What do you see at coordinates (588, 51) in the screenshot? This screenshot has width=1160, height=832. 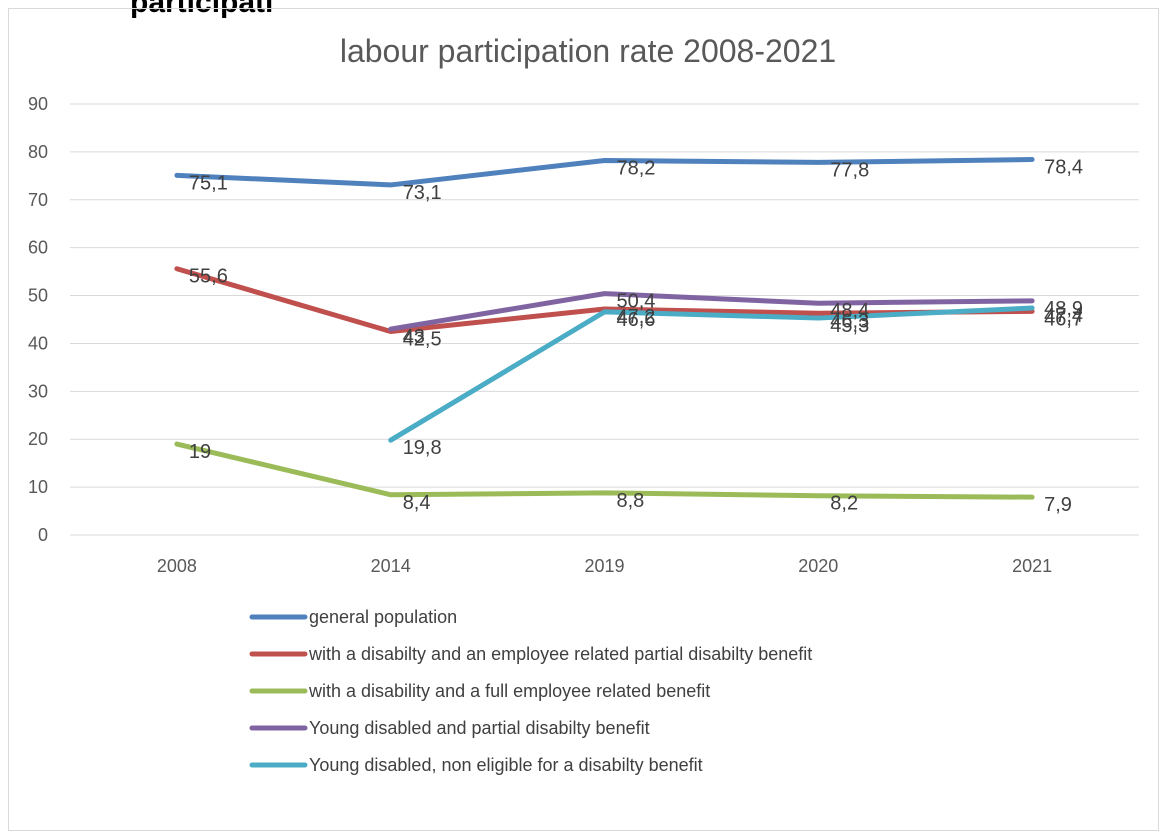 I see `chart-title: labour participation rate 2008-2021` at bounding box center [588, 51].